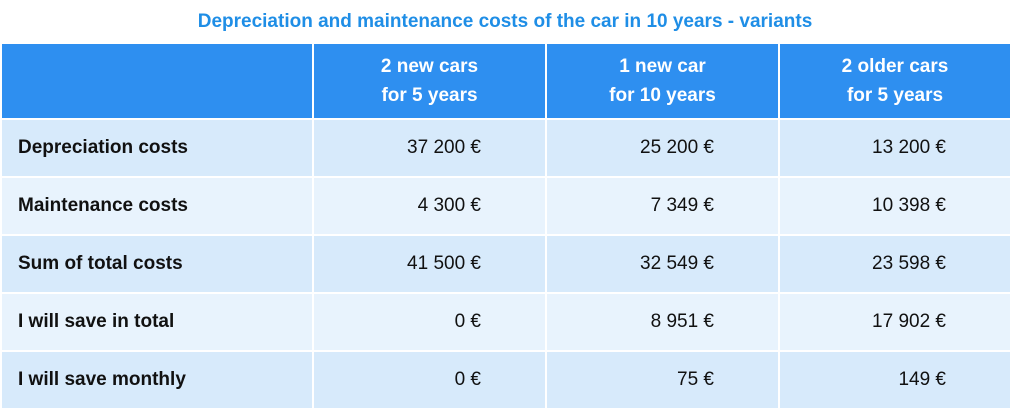 This screenshot has width=1010, height=411. Describe the element at coordinates (895, 380) in the screenshot. I see `cost-value: 149 €` at that location.